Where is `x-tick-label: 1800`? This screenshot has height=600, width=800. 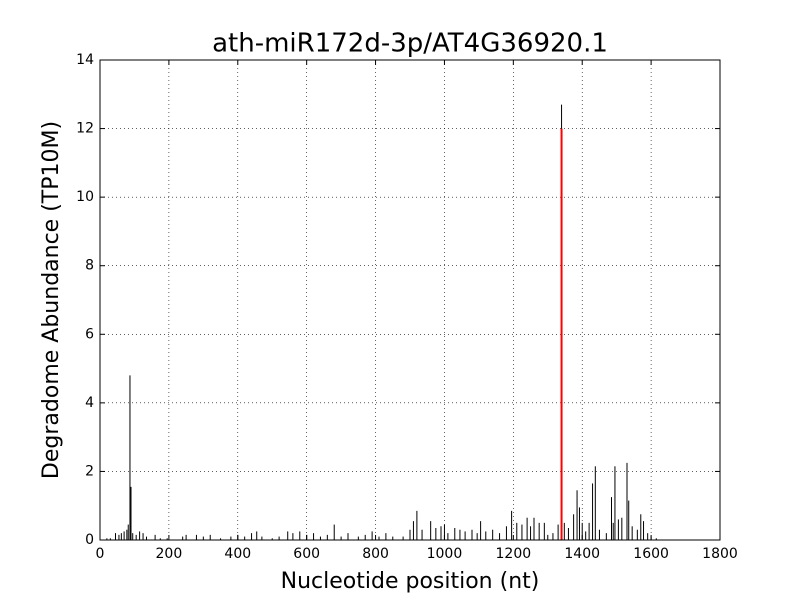 x-tick-label: 1800 is located at coordinates (720, 554).